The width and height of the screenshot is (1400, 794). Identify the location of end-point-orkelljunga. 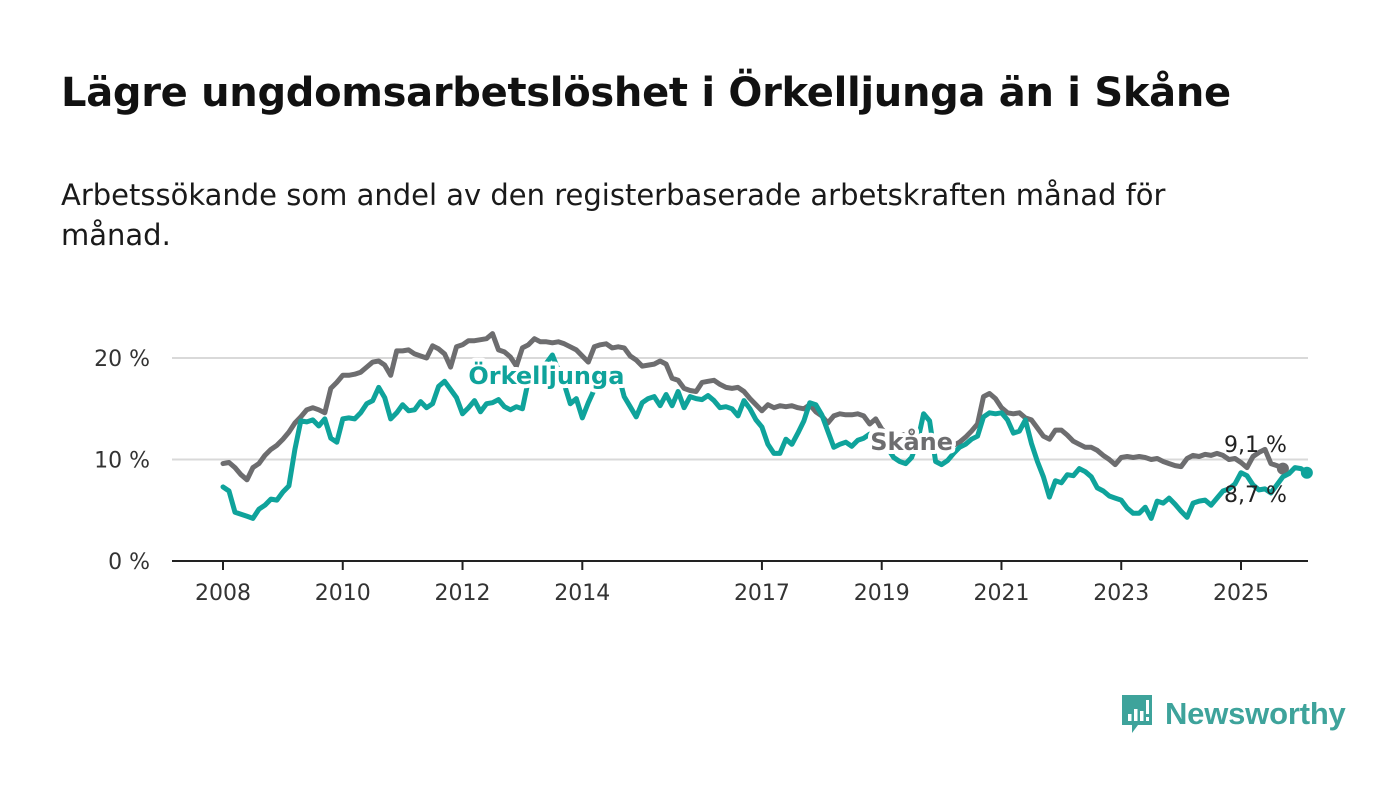
(1306, 472).